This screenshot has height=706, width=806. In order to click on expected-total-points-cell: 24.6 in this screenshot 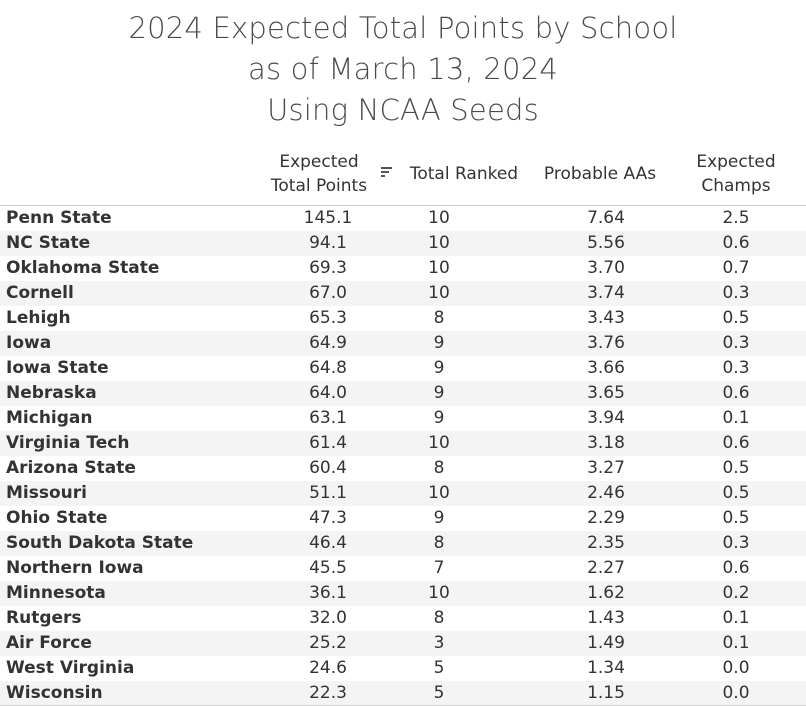, I will do `click(328, 668)`.